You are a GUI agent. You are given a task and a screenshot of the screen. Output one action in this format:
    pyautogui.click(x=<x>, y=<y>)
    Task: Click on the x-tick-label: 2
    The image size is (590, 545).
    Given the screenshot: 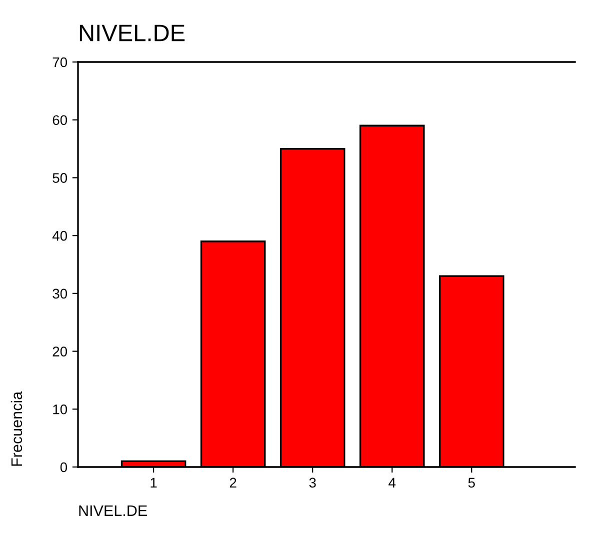 What is the action you would take?
    pyautogui.click(x=233, y=483)
    